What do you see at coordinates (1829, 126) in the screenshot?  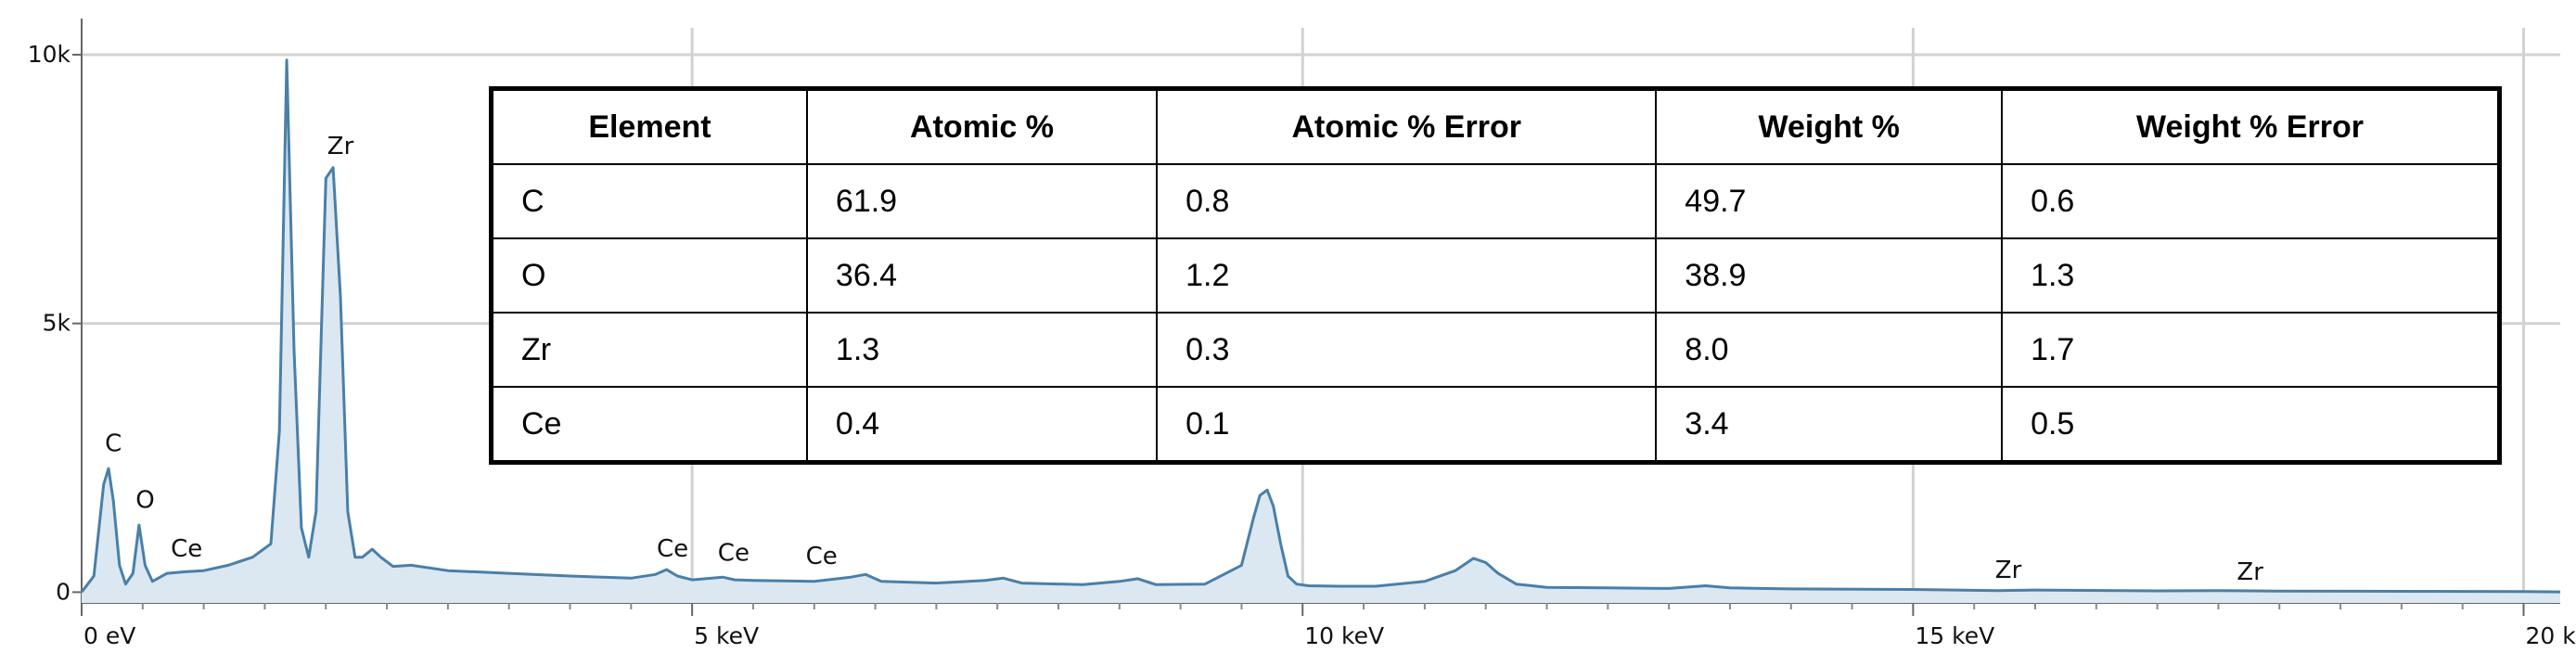 I see `header-weight-percent: Weight %` at bounding box center [1829, 126].